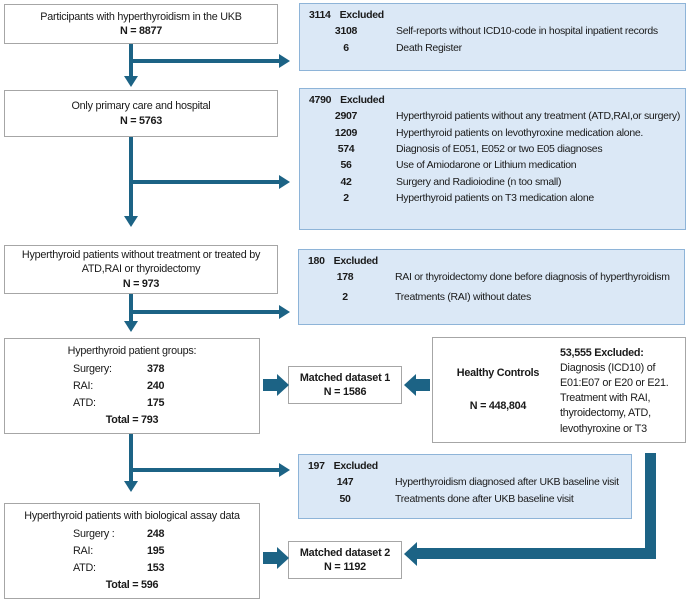 The image size is (690, 609). I want to click on row-value: 240, so click(156, 385).